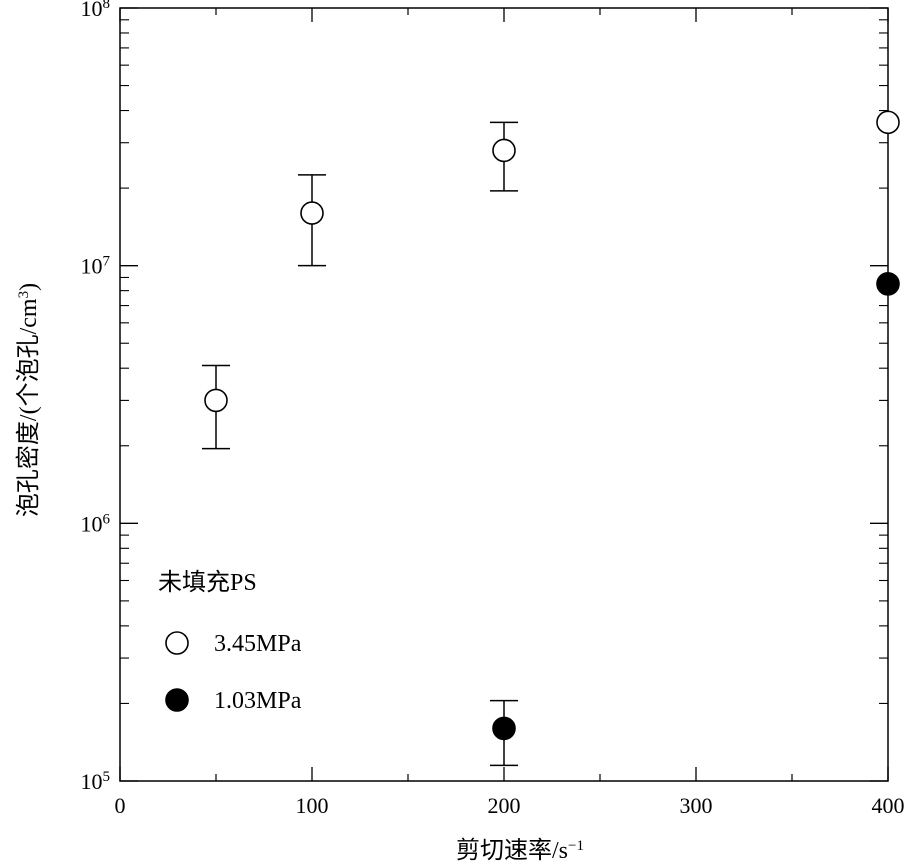 This screenshot has height=867, width=911. I want to click on legend-label-1-03: 1.03MPa, so click(258, 701).